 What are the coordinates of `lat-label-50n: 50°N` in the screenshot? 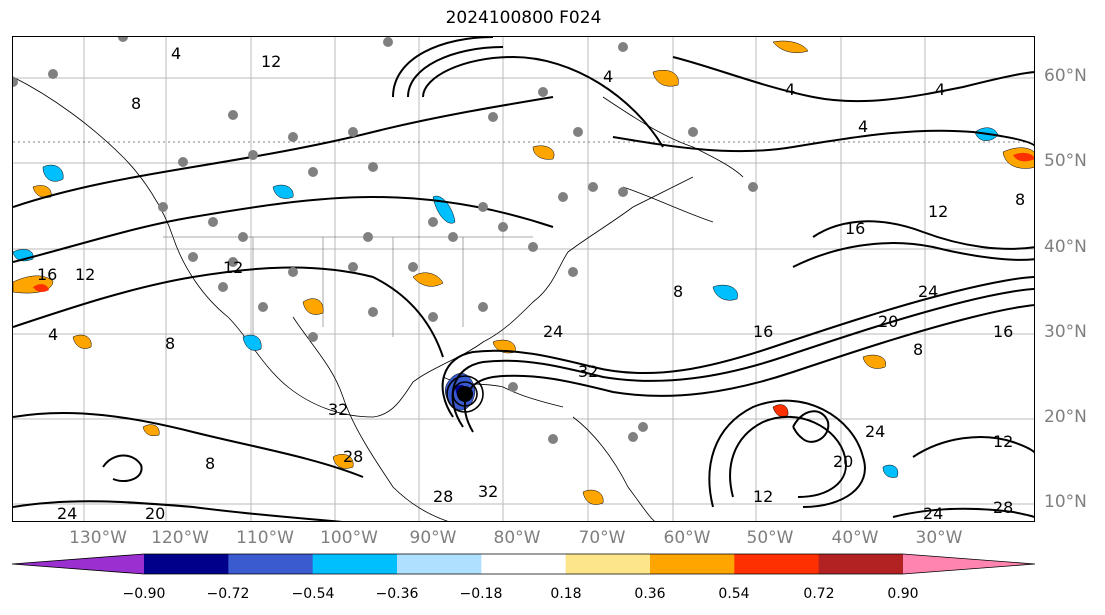 It's located at (1065, 161).